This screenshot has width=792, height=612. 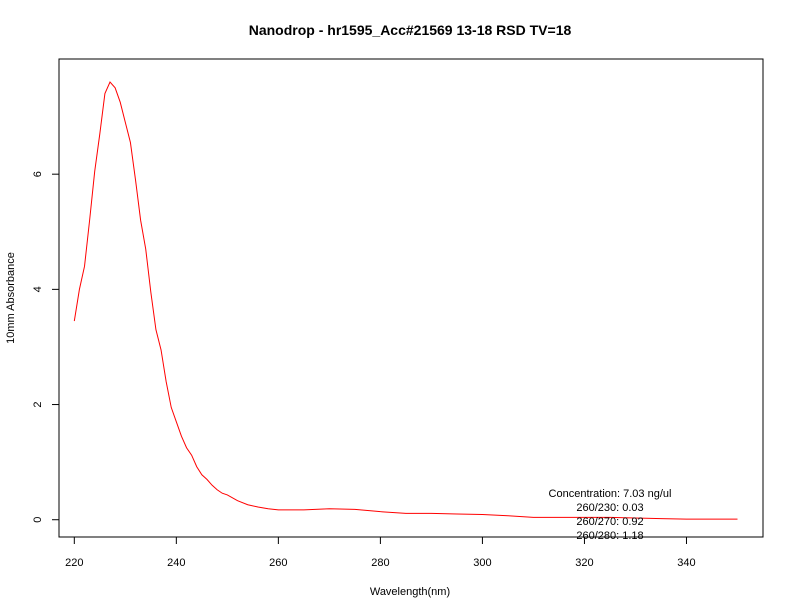 What do you see at coordinates (686, 563) in the screenshot?
I see `x-tick-label: 340` at bounding box center [686, 563].